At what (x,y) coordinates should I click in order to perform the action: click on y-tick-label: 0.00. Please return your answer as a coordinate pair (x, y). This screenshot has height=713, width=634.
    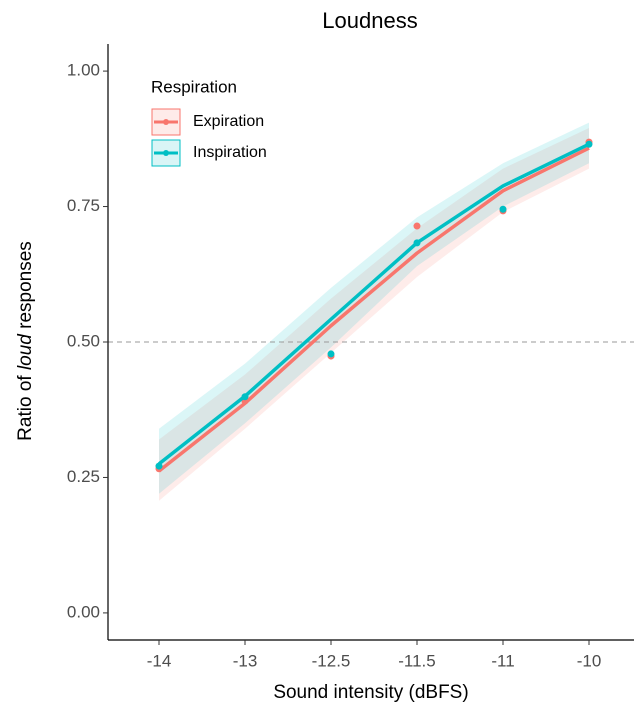
    Looking at the image, I should click on (83, 611).